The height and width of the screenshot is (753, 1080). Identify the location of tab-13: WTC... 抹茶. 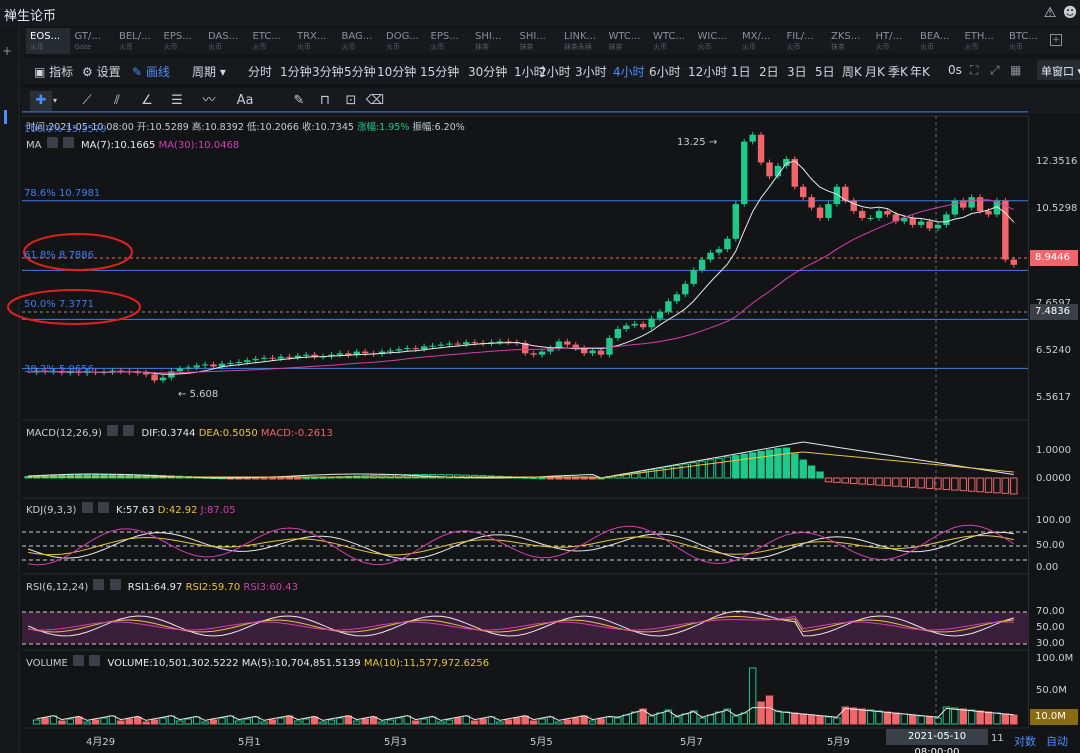
(627, 41).